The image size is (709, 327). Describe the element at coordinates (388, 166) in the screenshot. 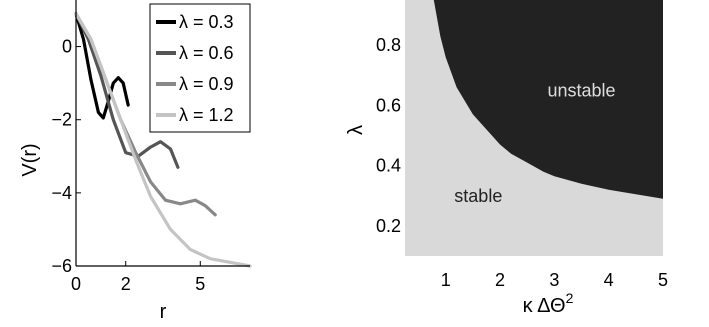

I see `right-y-tick-label: 0.4` at that location.